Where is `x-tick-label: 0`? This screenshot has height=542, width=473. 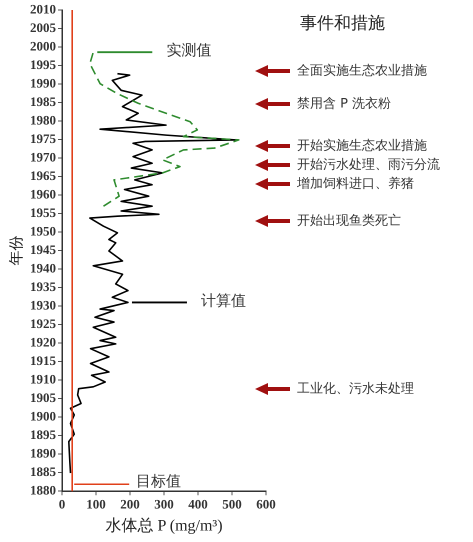 x-tick-label: 0 is located at coordinates (62, 504).